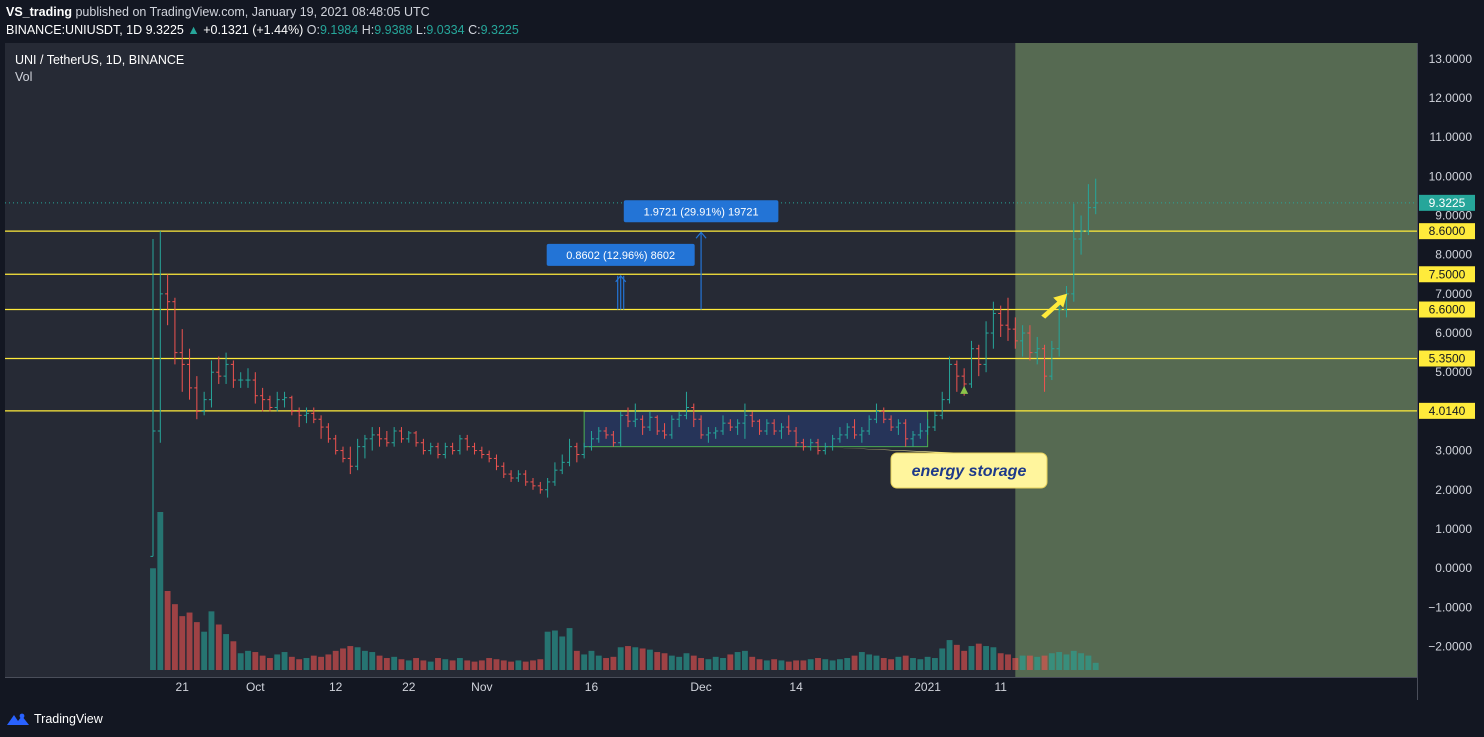  Describe the element at coordinates (1054, 306) in the screenshot. I see `arrow-up-right-icon` at that location.